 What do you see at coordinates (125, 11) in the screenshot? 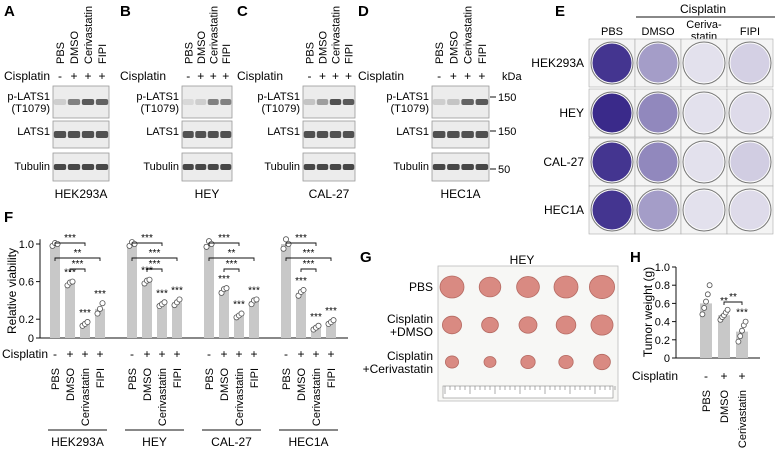
I see `panel-letter-b: B` at bounding box center [125, 11].